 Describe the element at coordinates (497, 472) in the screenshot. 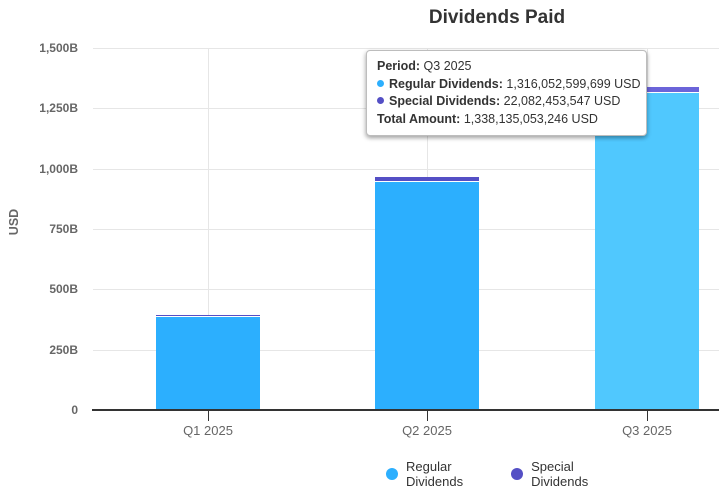

I see `legend: Regular Dividends Special Dividends` at that location.